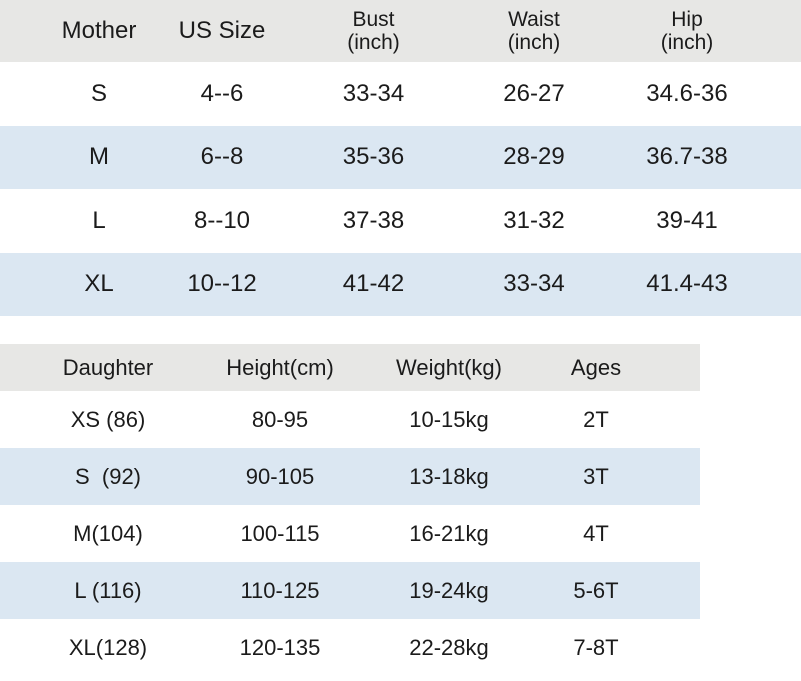  What do you see at coordinates (280, 590) in the screenshot?
I see `table-cell: 110-125` at bounding box center [280, 590].